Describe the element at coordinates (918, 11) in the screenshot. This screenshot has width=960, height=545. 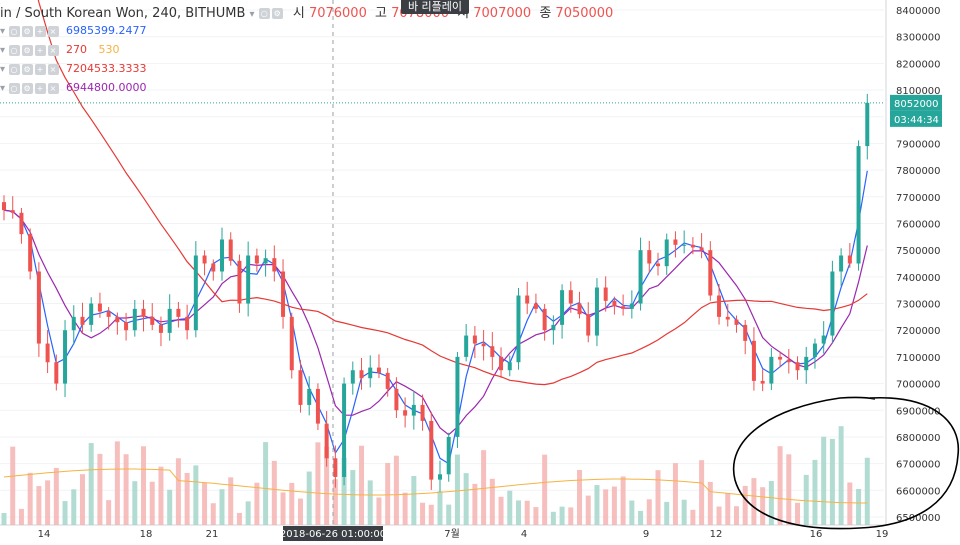
I see `price-tick-label: 8400000` at that location.